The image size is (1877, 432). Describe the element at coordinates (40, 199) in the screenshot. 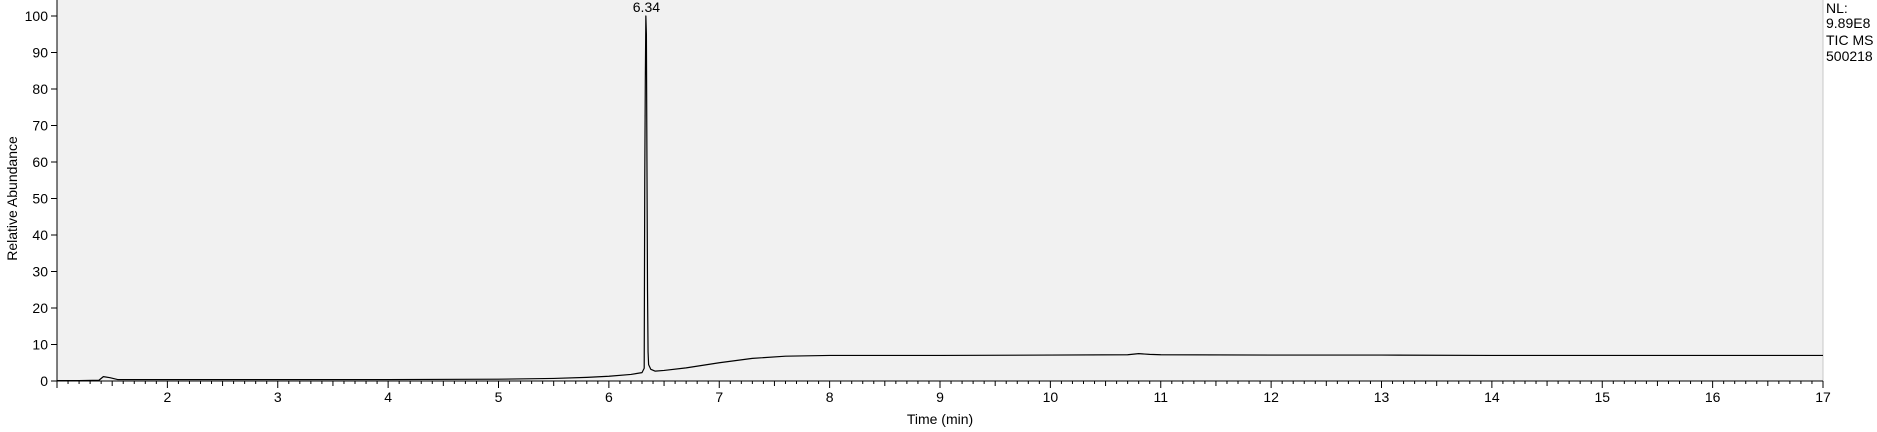

I see `y-tick-label: 50` at that location.